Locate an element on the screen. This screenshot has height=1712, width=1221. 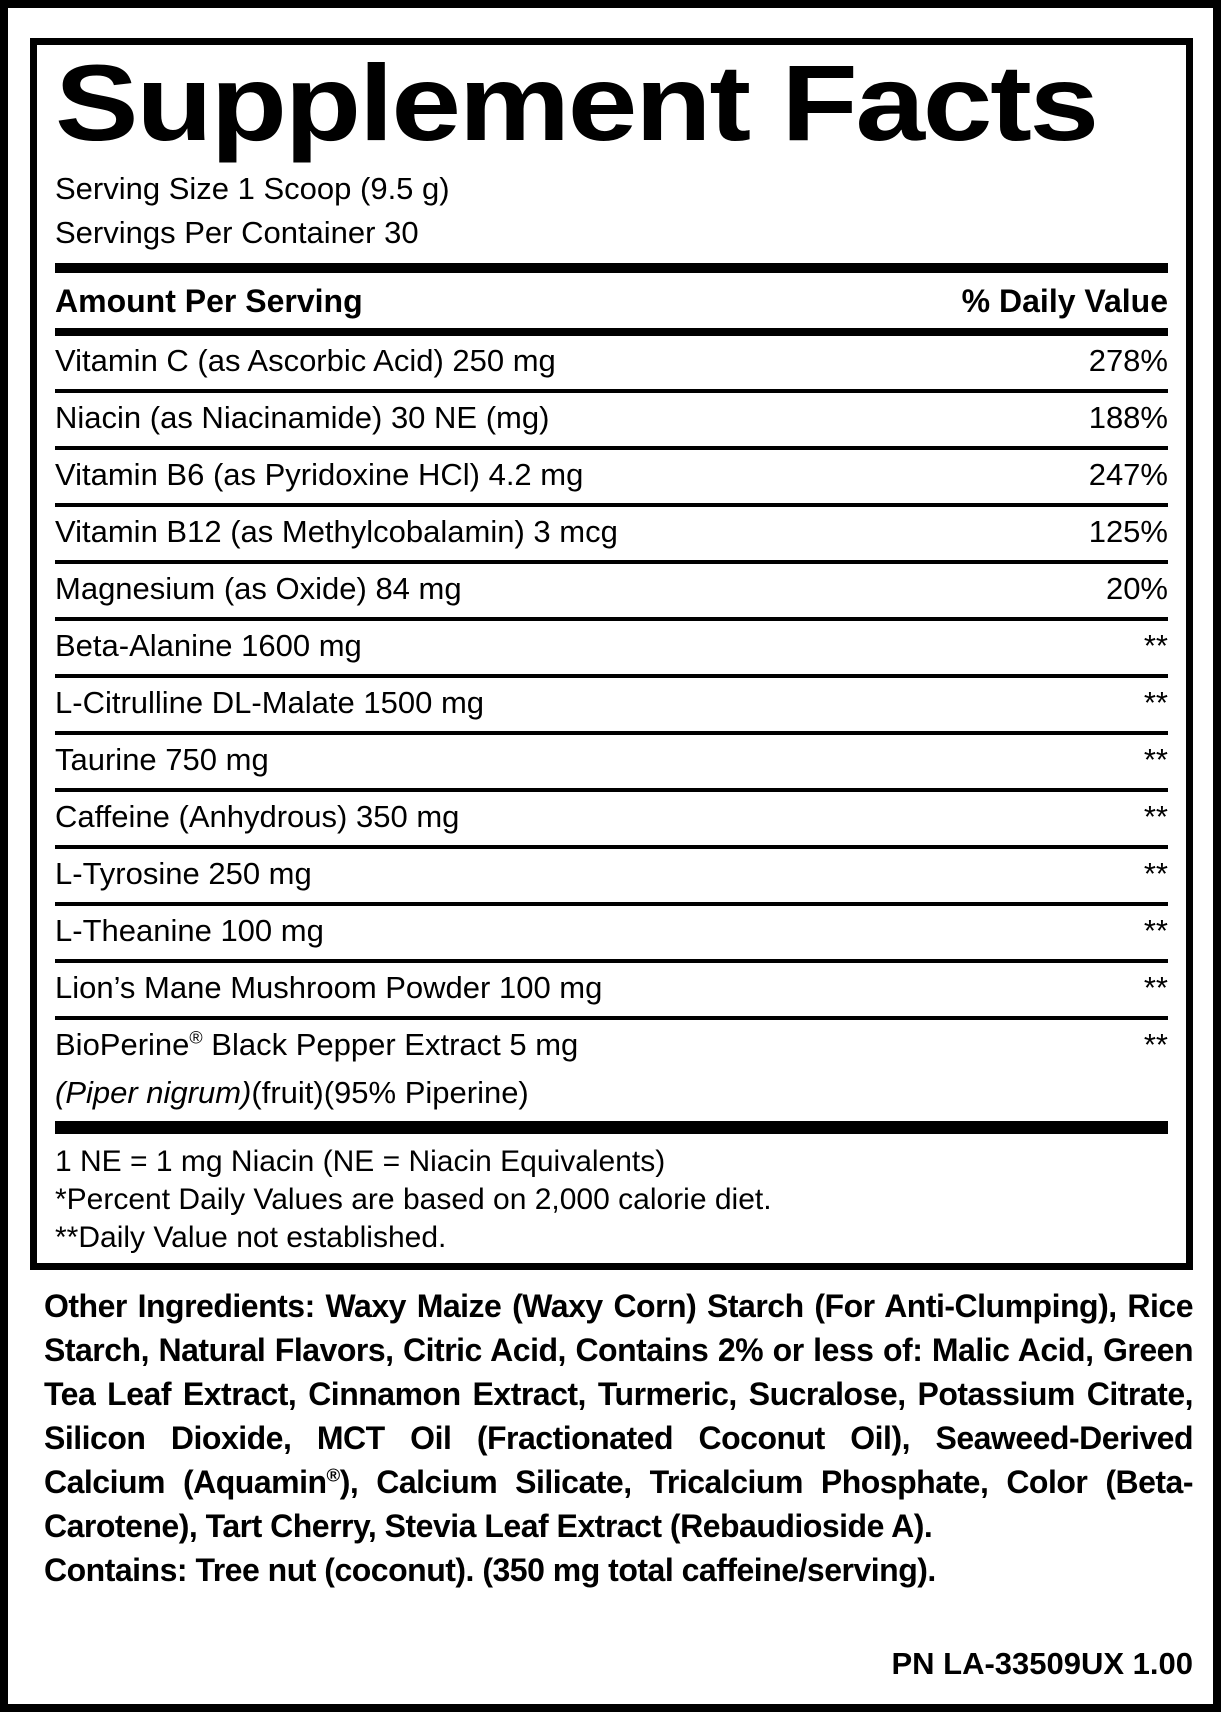
divider-thick is located at coordinates (611, 268).